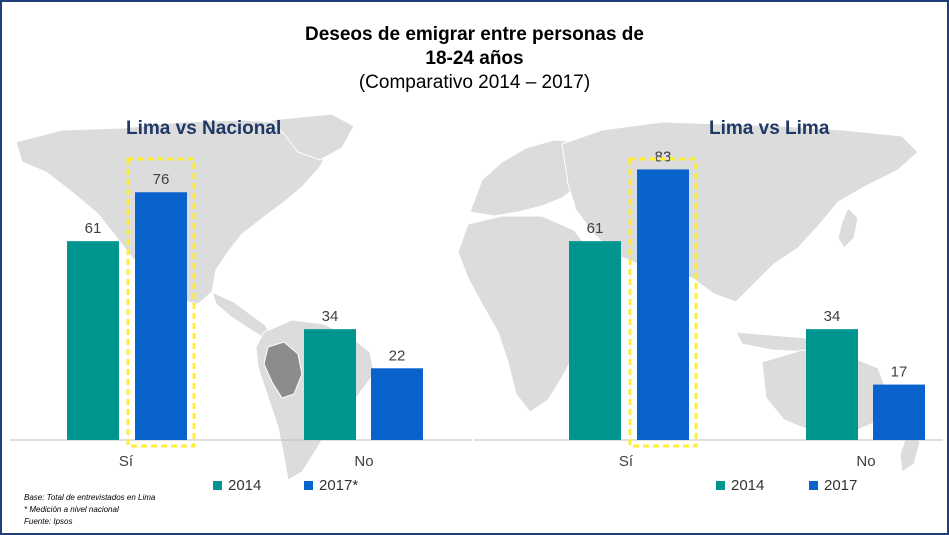 The width and height of the screenshot is (949, 535). What do you see at coordinates (339, 485) in the screenshot?
I see `legend-label-2017-star: 2017*` at bounding box center [339, 485].